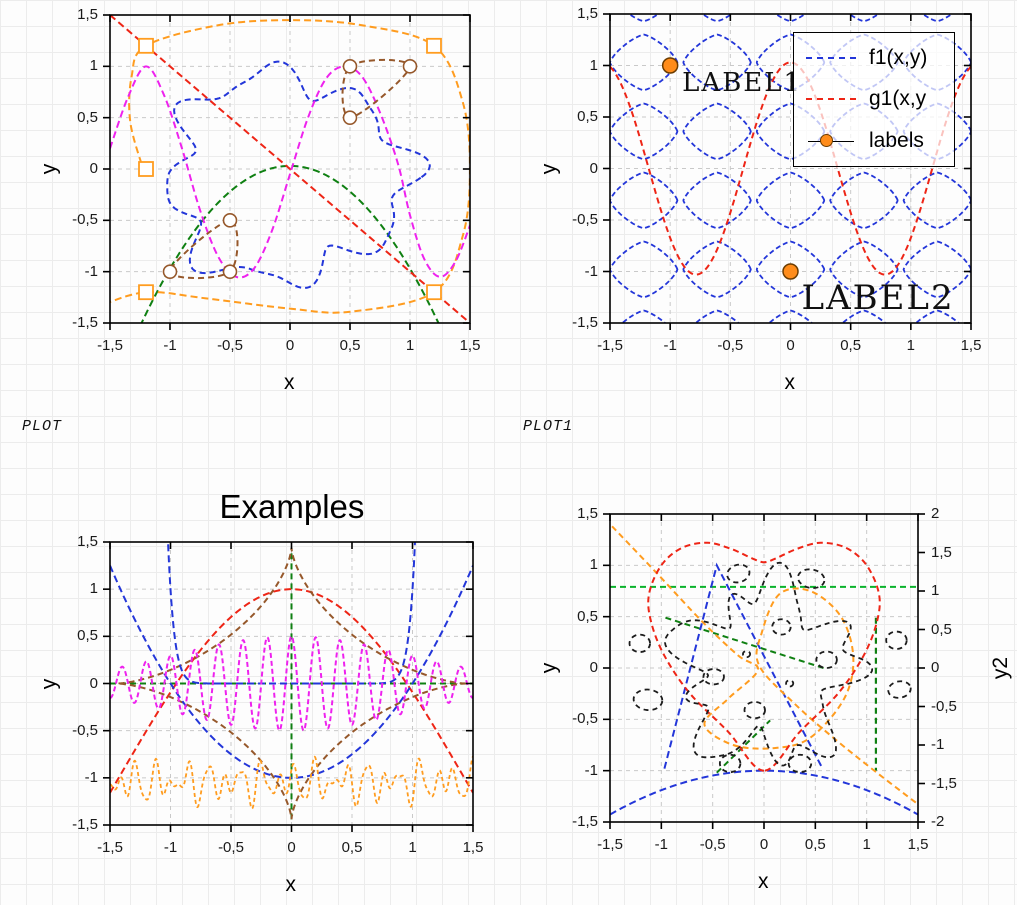 Image resolution: width=1017 pixels, height=905 pixels. I want to click on darkgreen-seg-a, so click(744, 642).